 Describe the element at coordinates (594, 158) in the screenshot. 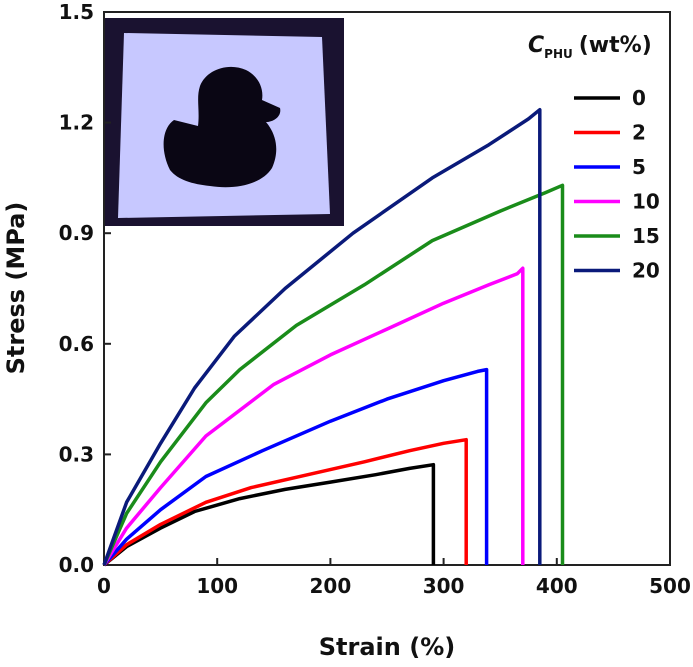

I see `legend: CPHU (wt%) 0 2 5 10 15 20` at that location.